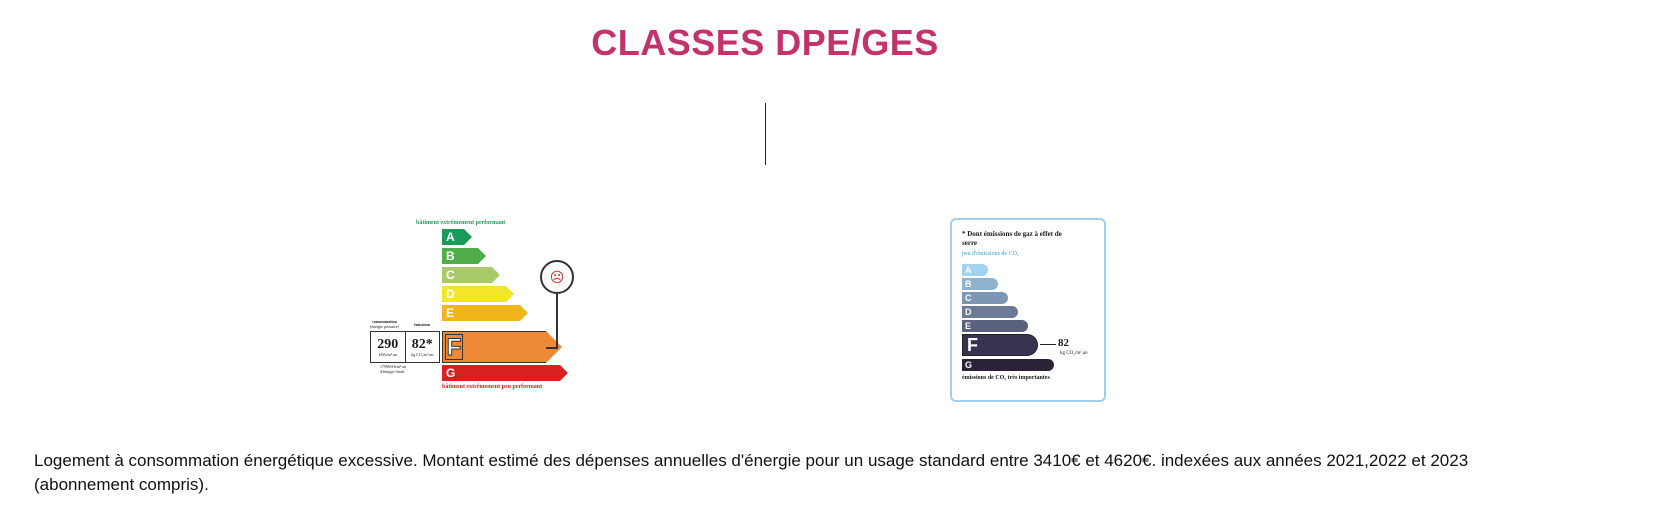 Image resolution: width=1664 pixels, height=512 pixels. I want to click on dpe-bar-label: C, so click(450, 275).